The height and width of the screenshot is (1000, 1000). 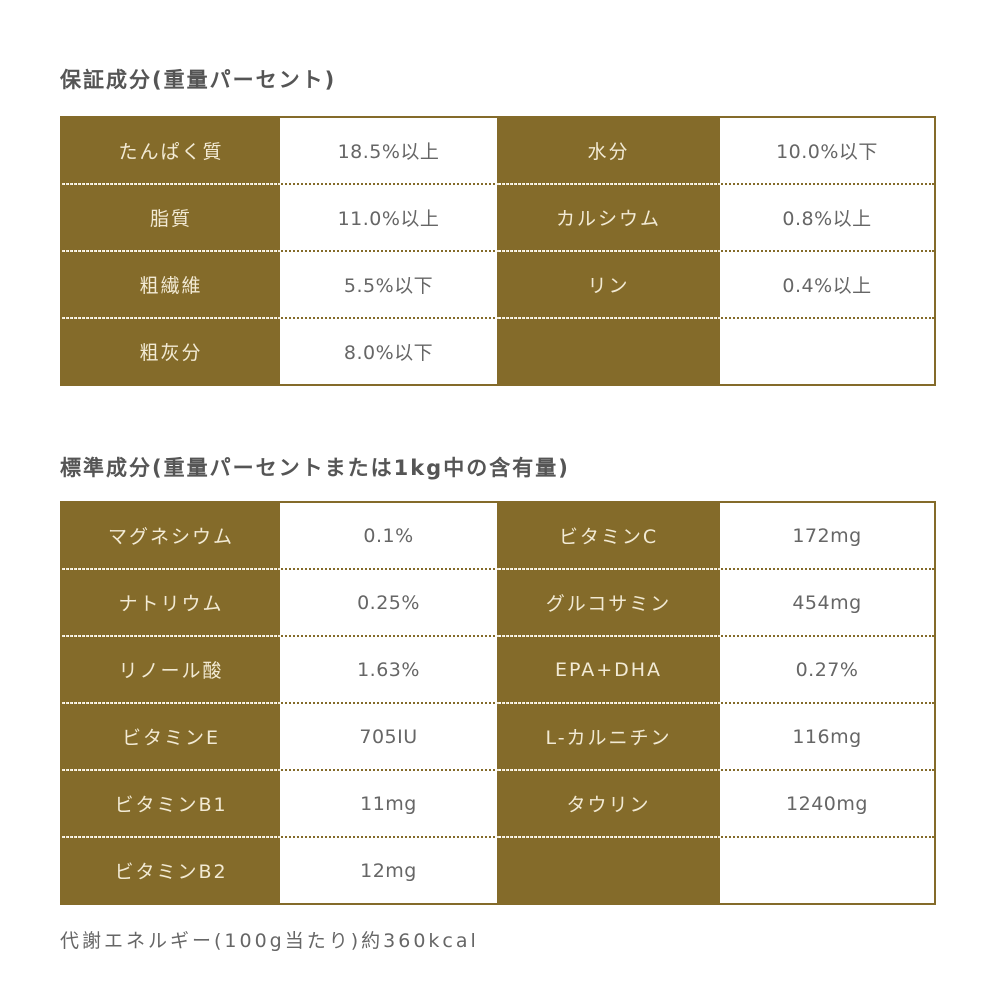 What do you see at coordinates (388, 602) in the screenshot?
I see `nutrient-value: 0.25%` at bounding box center [388, 602].